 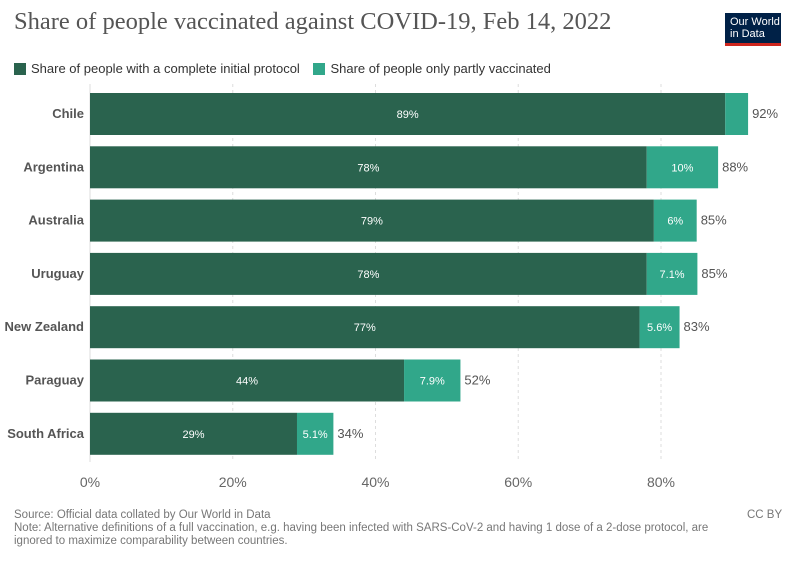 I want to click on x-tick-label: 20%, so click(x=233, y=482).